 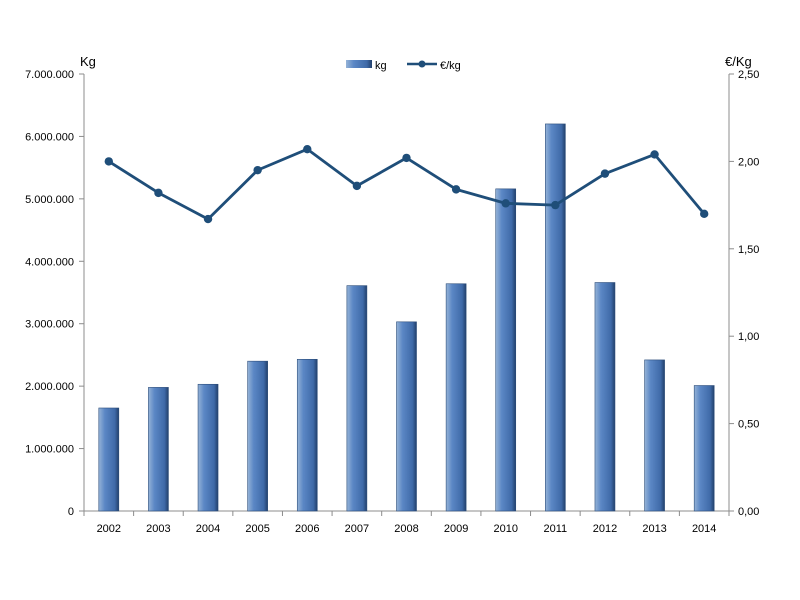 What do you see at coordinates (208, 447) in the screenshot?
I see `bar-2004` at bounding box center [208, 447].